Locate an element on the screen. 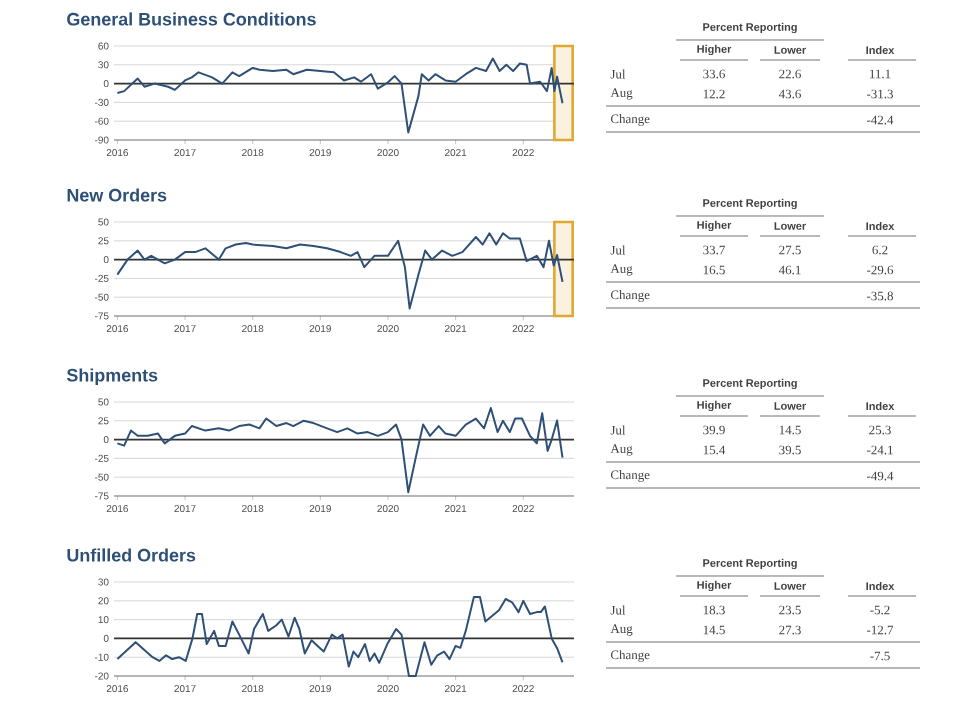 This screenshot has height=720, width=970. chart-title: General Business Conditions is located at coordinates (191, 19).